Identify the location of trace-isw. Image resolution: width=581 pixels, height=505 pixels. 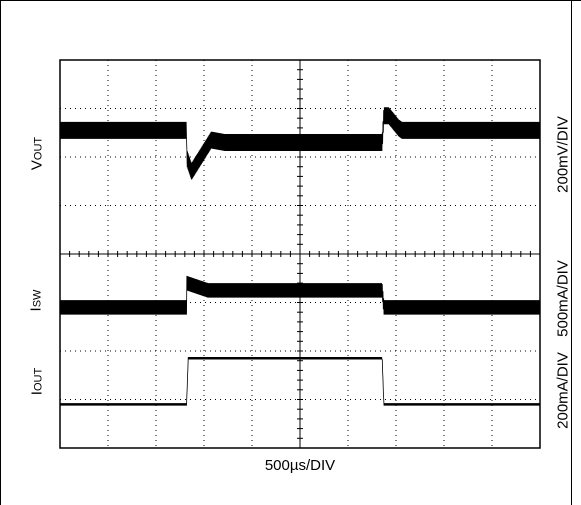
(300, 295).